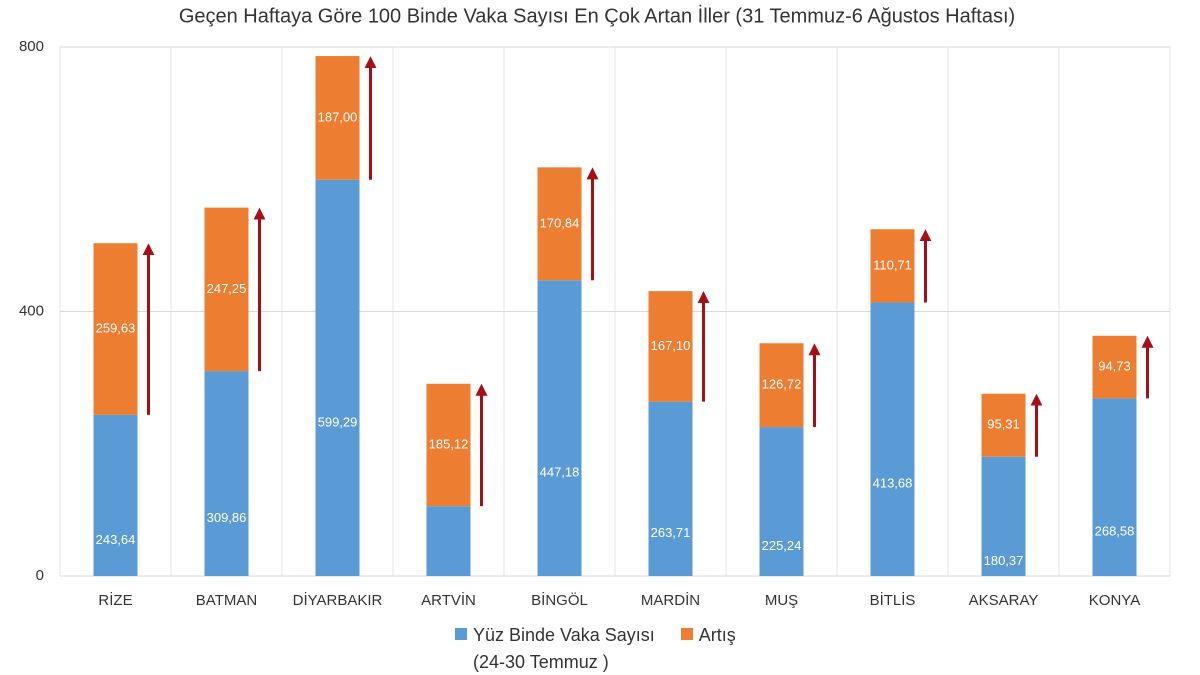  What do you see at coordinates (449, 585) in the screenshot?
I see `value-label: 105,60` at bounding box center [449, 585].